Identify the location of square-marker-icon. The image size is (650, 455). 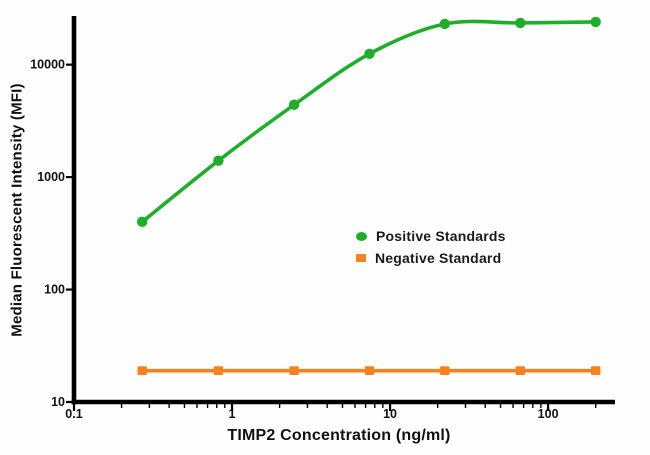
(361, 258).